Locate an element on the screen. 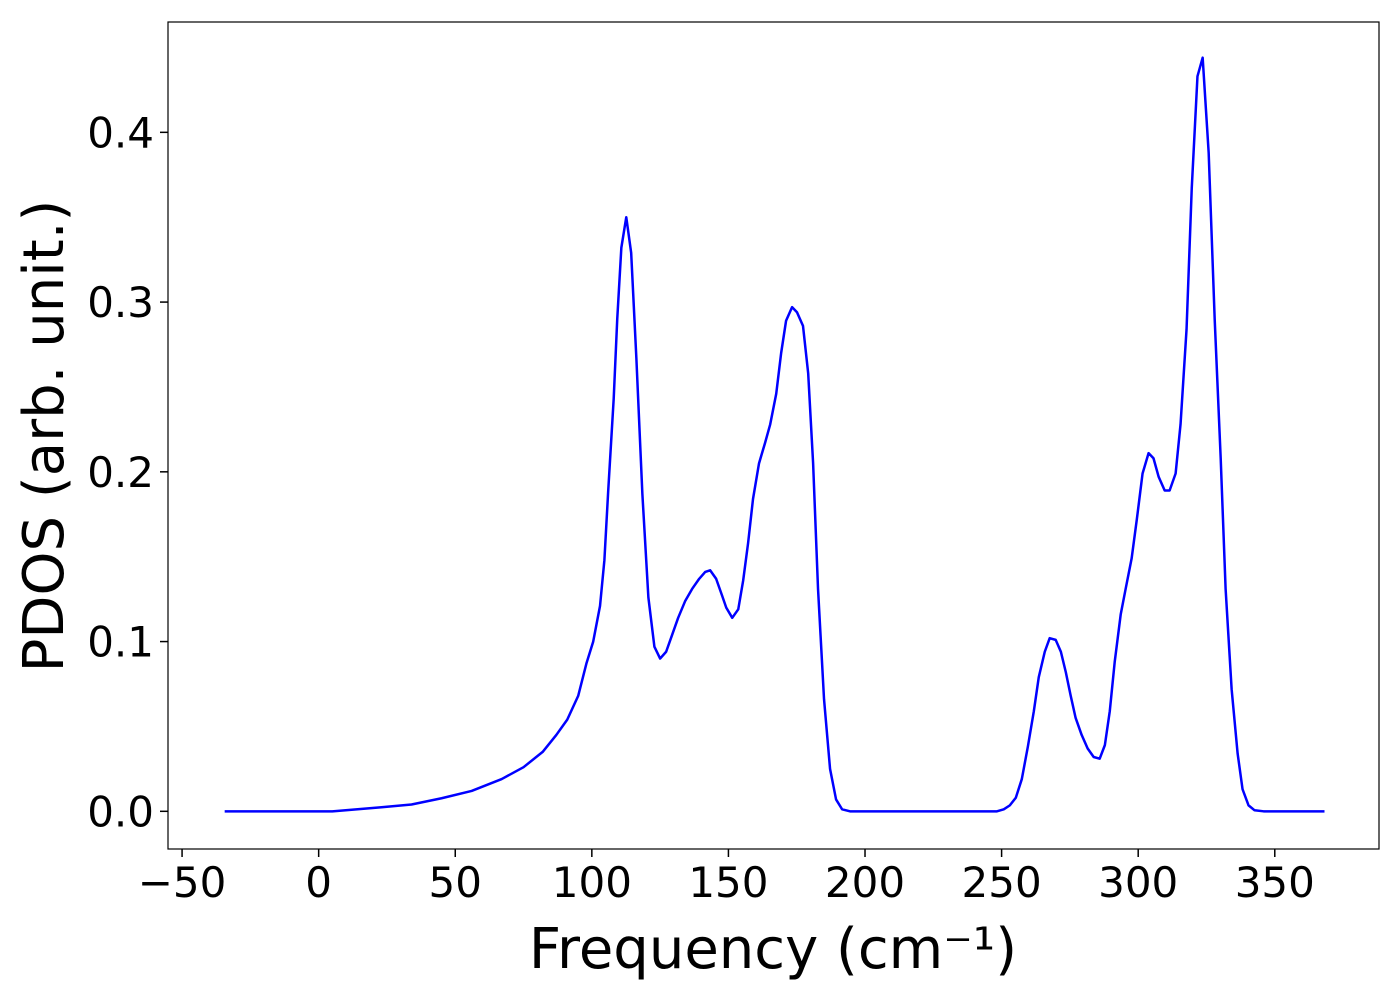  x-tick-label: 250 is located at coordinates (1002, 882).